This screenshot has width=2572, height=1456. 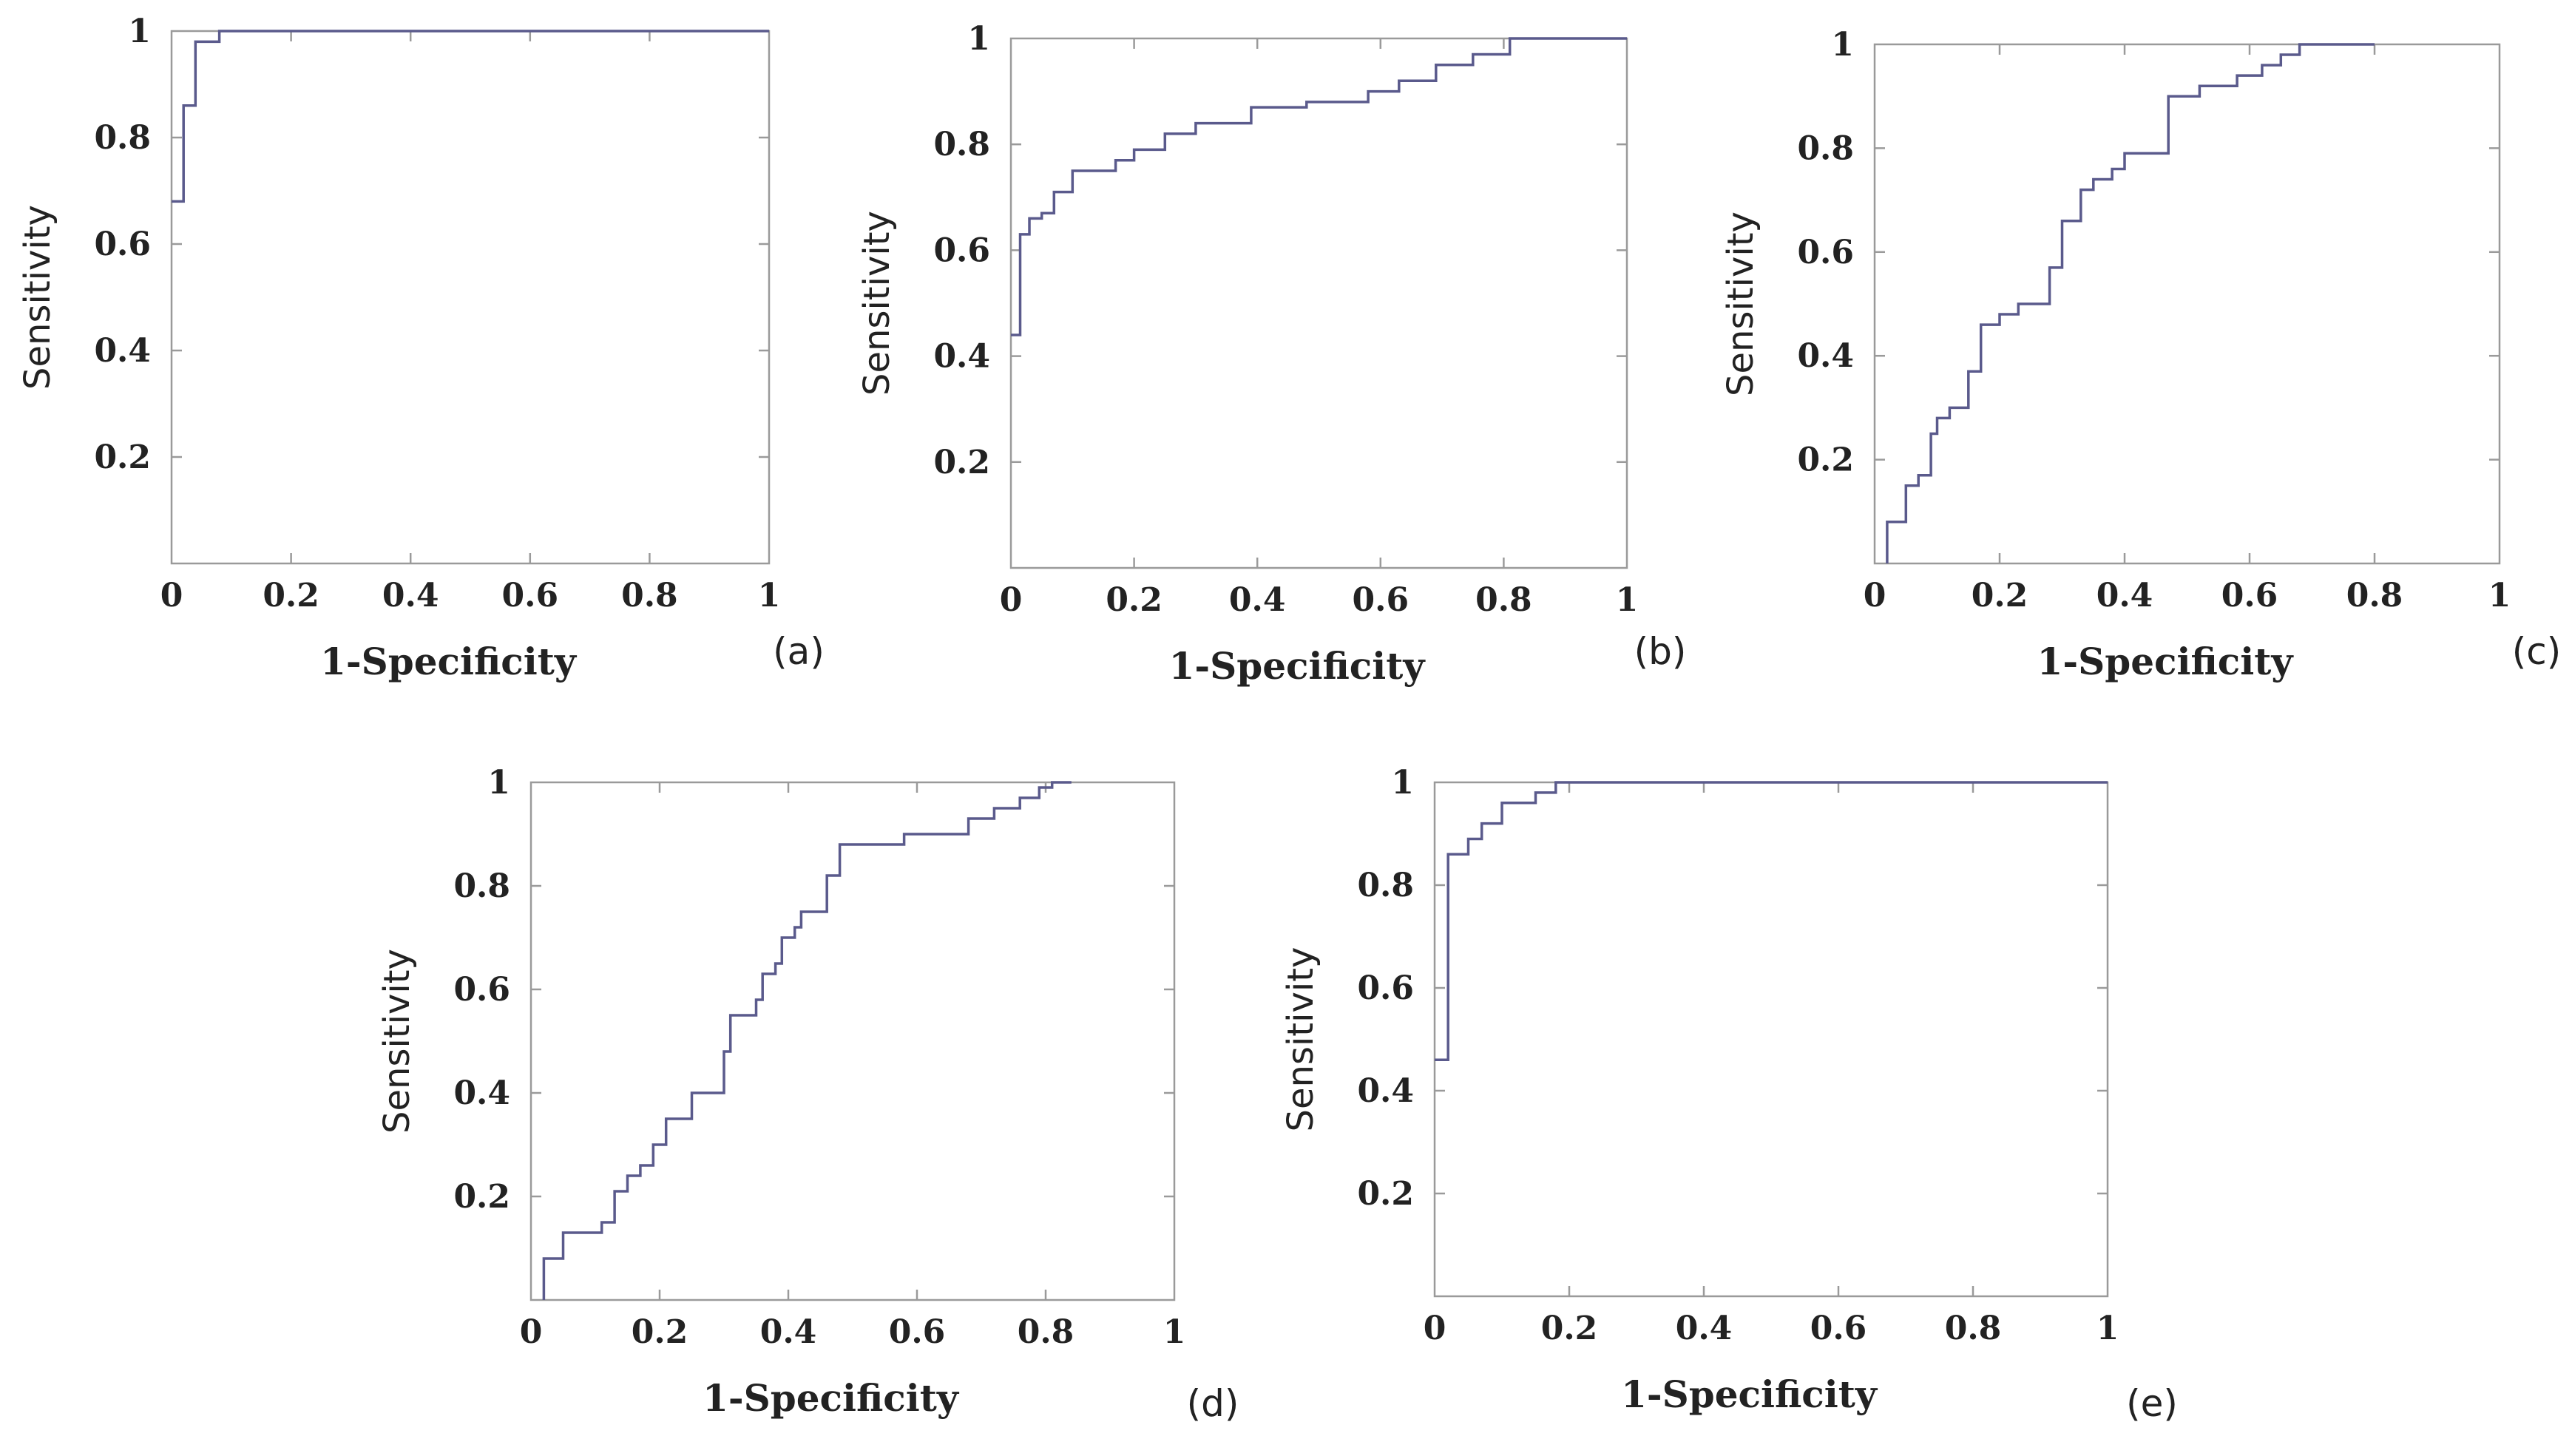 I want to click on panel-label: (e), so click(x=2152, y=1404).